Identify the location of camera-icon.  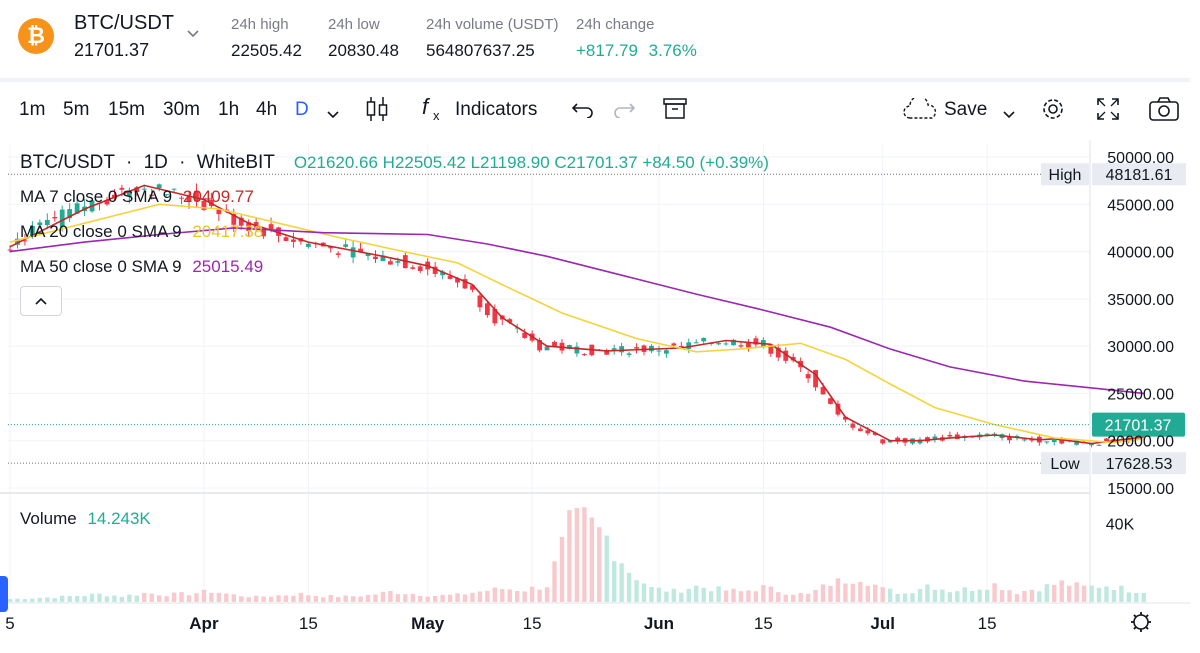
(1164, 112).